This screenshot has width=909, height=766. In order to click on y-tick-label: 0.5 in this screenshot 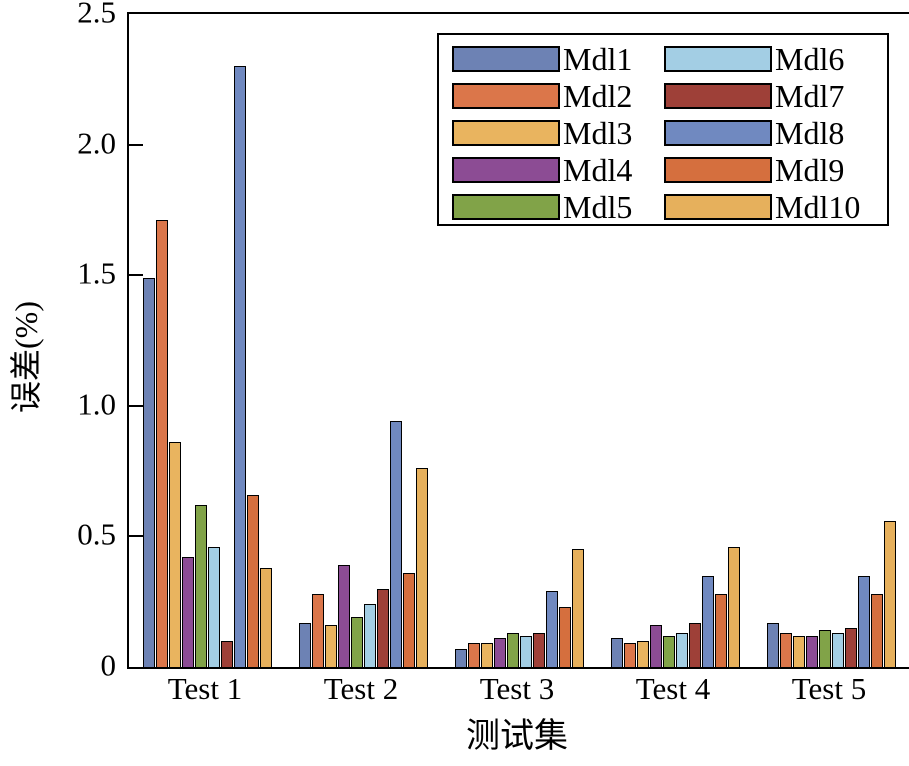, I will do `click(96, 534)`.